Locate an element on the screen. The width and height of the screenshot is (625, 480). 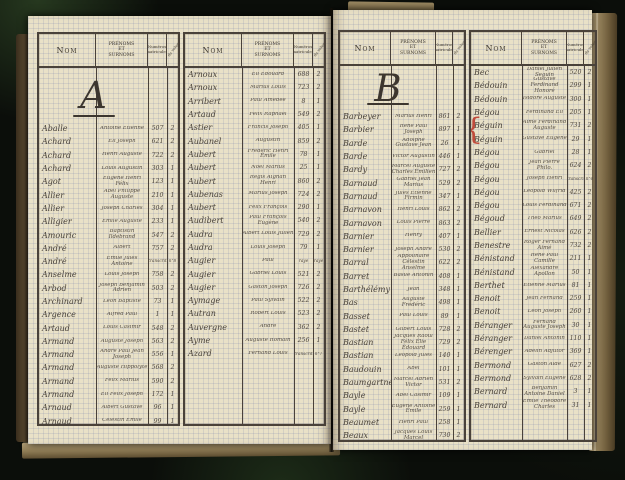
cell-nom-text: Beaumet is located at coordinates (361, 422).